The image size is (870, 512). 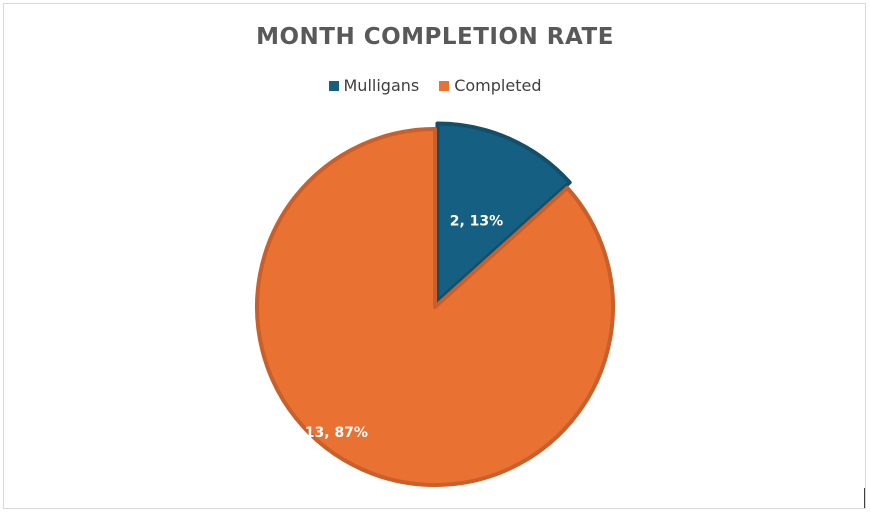 I want to click on legend-label-mulligans: Mulligans, so click(x=381, y=85).